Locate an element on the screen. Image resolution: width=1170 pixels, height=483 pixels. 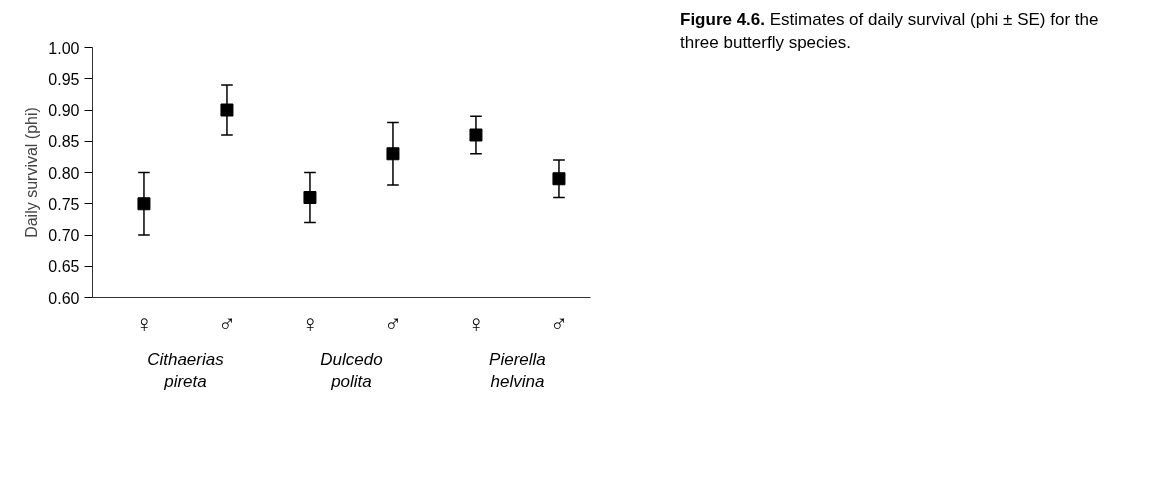
y-axis-title: Daily survival (phi) is located at coordinates (32, 172).